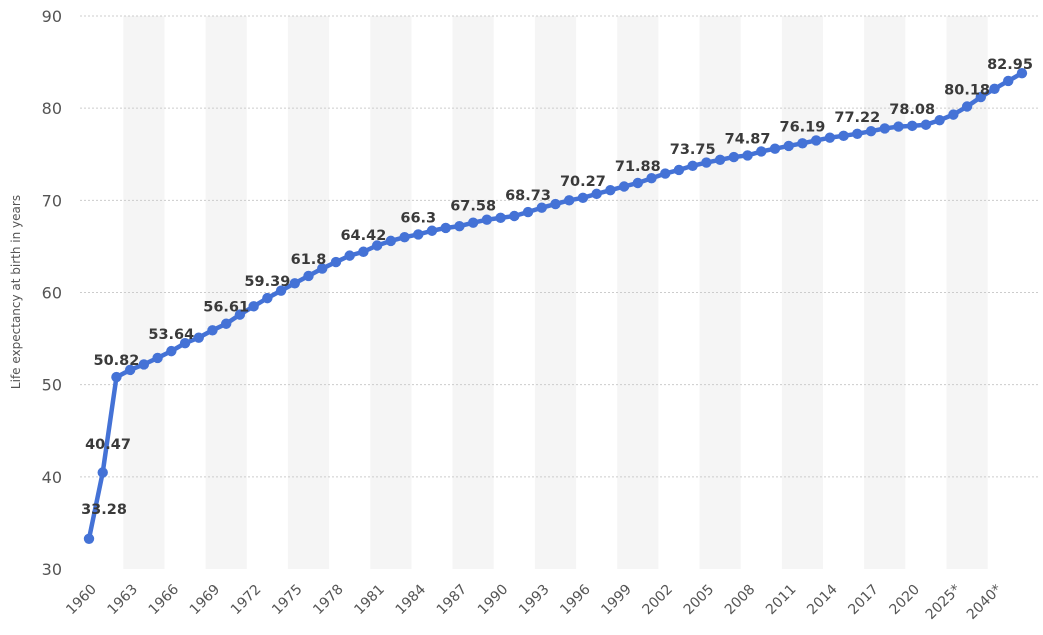 The width and height of the screenshot is (1043, 635). What do you see at coordinates (583, 182) in the screenshot?
I see `data-label: 70.27` at bounding box center [583, 182].